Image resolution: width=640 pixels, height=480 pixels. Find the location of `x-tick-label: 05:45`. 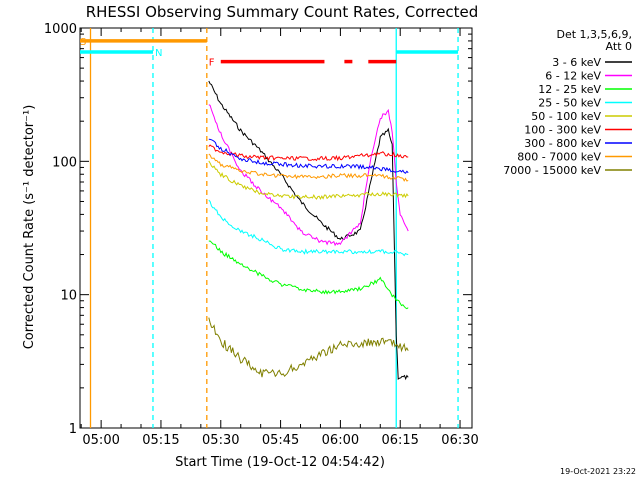

x-tick-label: 05:45 is located at coordinates (280, 440).